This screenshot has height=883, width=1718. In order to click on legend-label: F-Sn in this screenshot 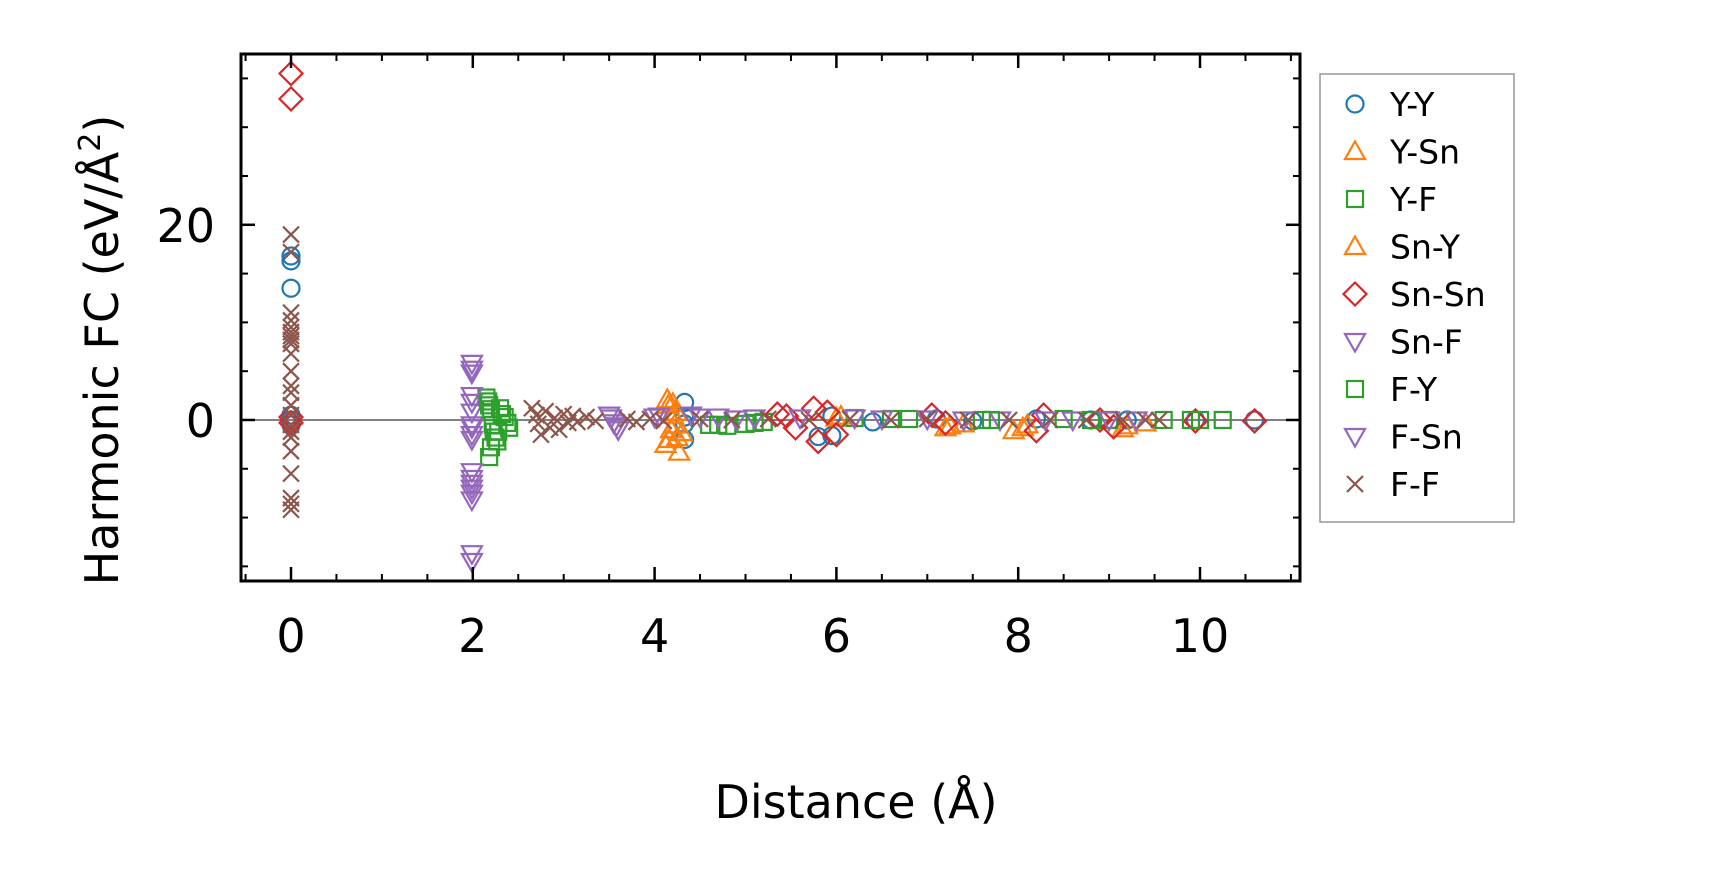, I will do `click(1426, 437)`.